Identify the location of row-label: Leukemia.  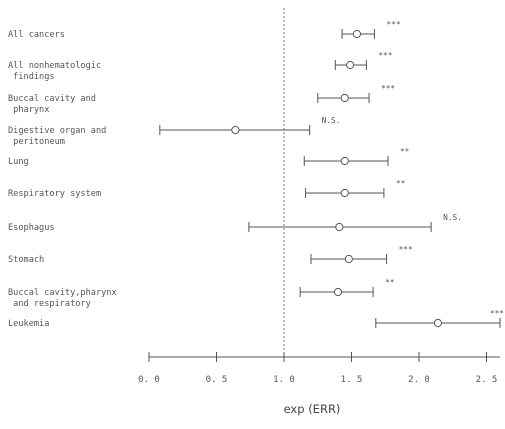
(28, 324).